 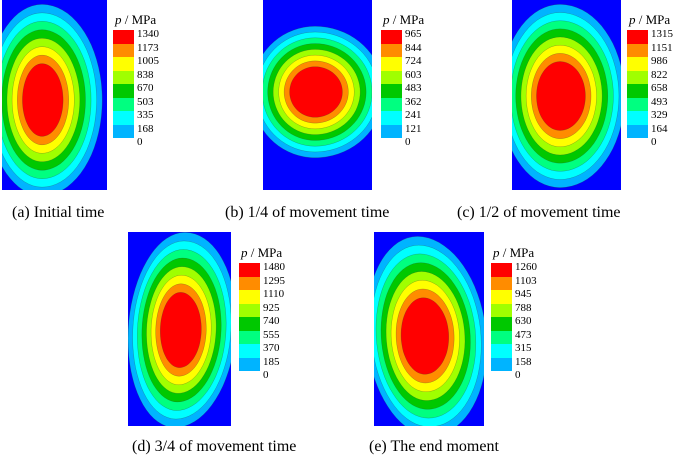 I want to click on contour-plot-b, so click(x=317, y=95).